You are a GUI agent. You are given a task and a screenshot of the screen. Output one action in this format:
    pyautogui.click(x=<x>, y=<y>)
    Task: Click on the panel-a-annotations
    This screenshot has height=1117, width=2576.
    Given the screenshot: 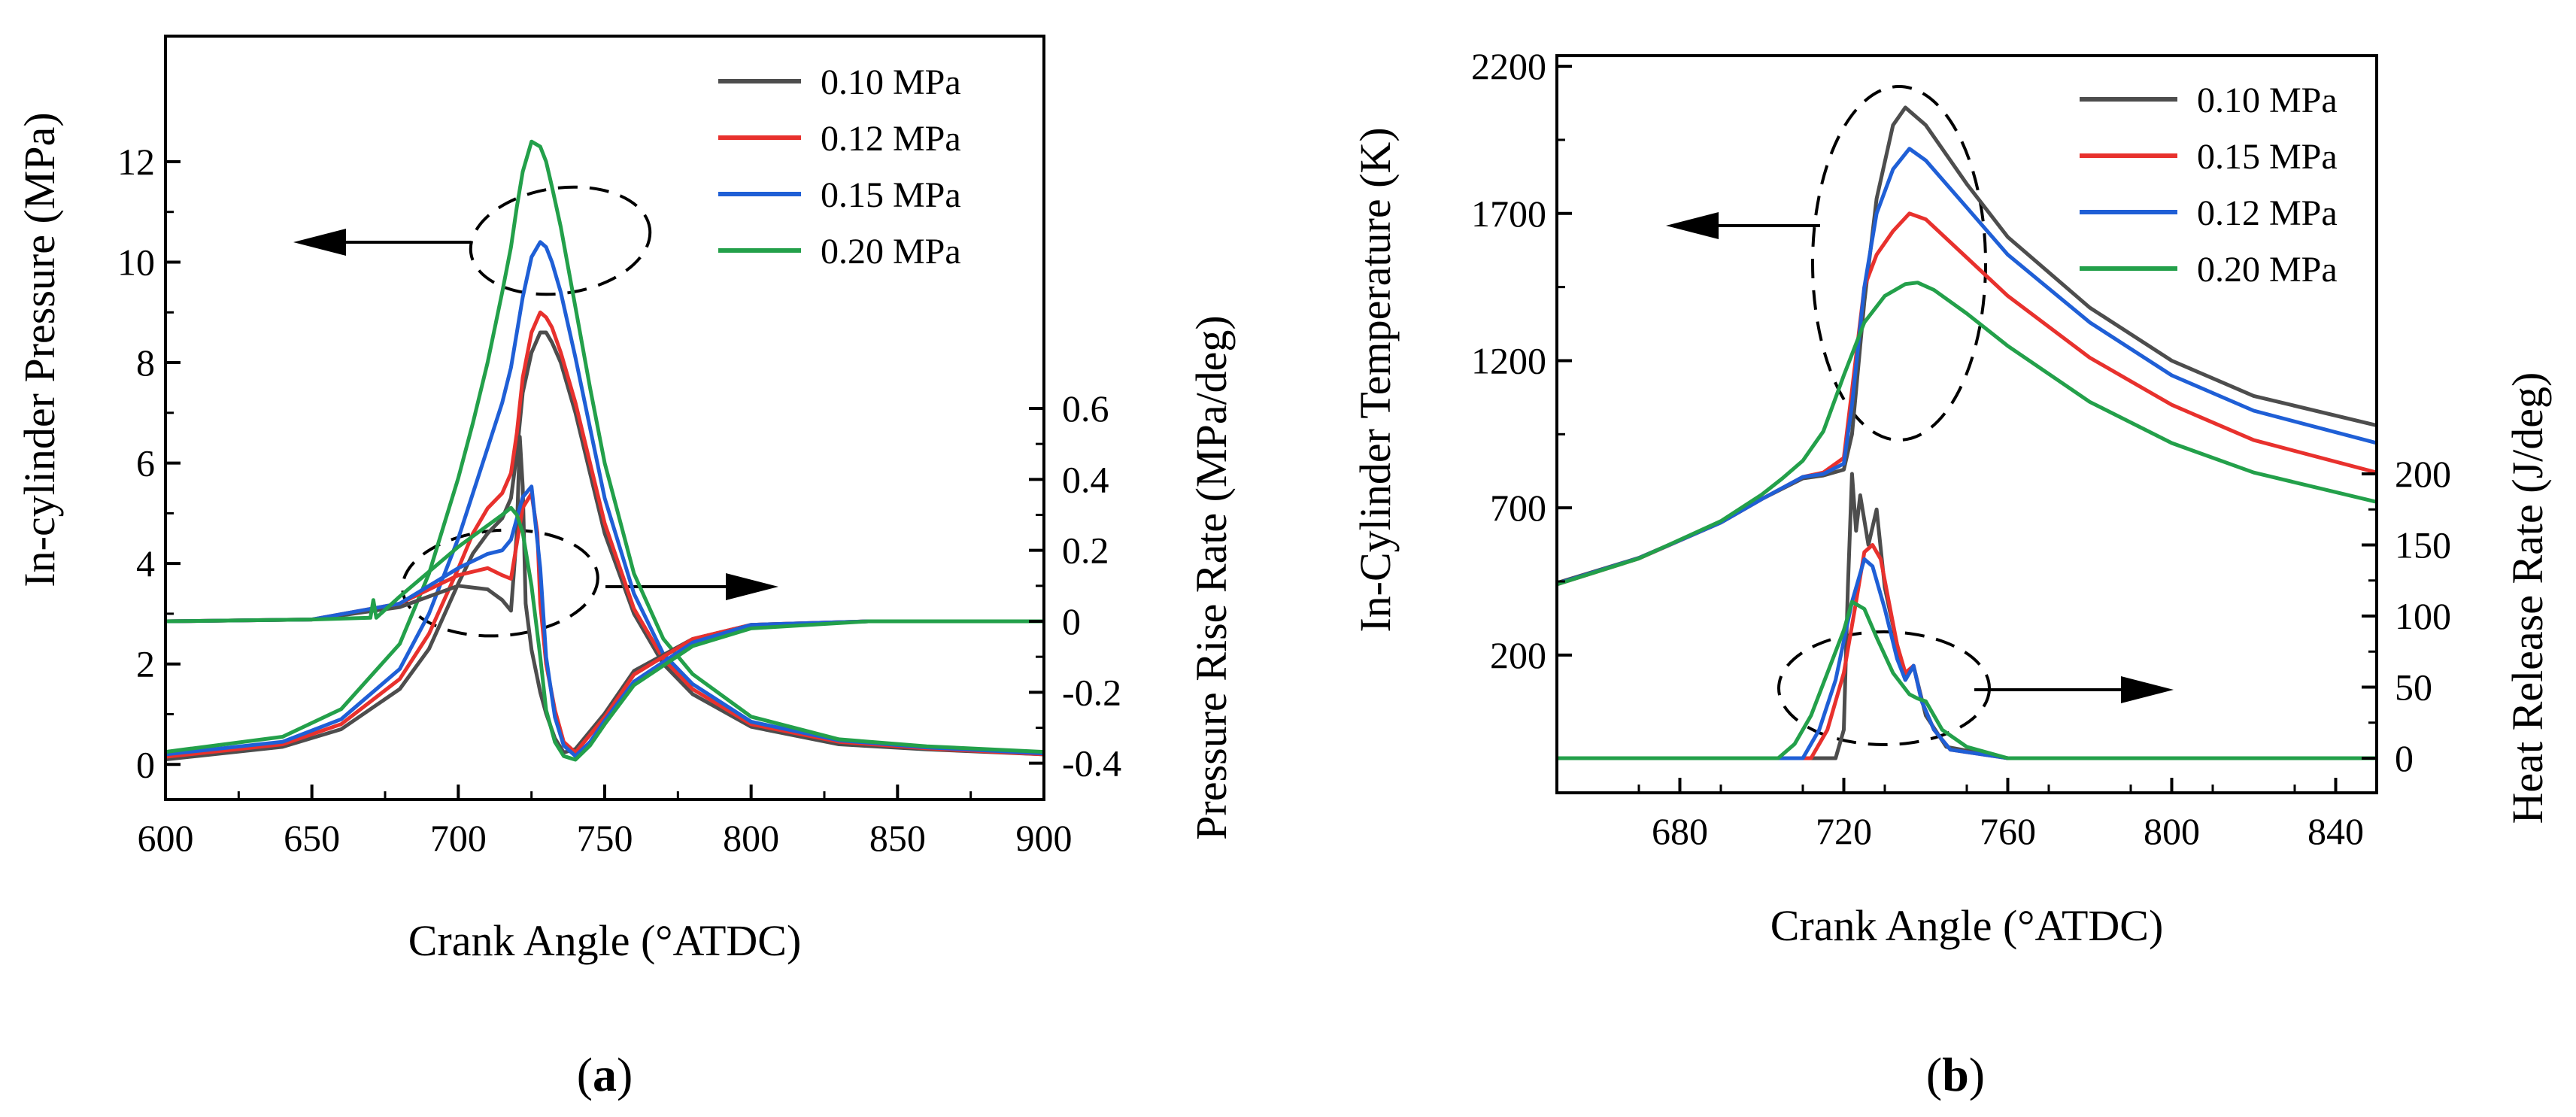 What is the action you would take?
    pyautogui.click(x=535, y=412)
    